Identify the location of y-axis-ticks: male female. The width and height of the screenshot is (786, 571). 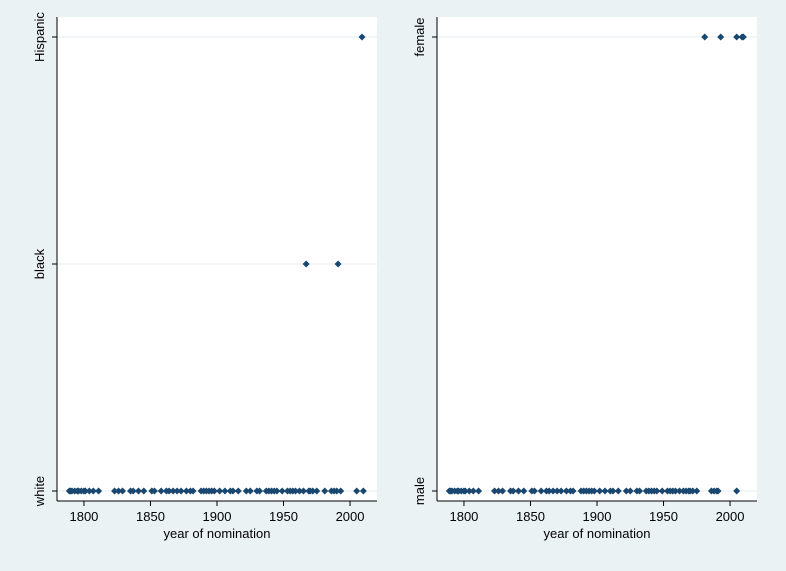
(424, 261).